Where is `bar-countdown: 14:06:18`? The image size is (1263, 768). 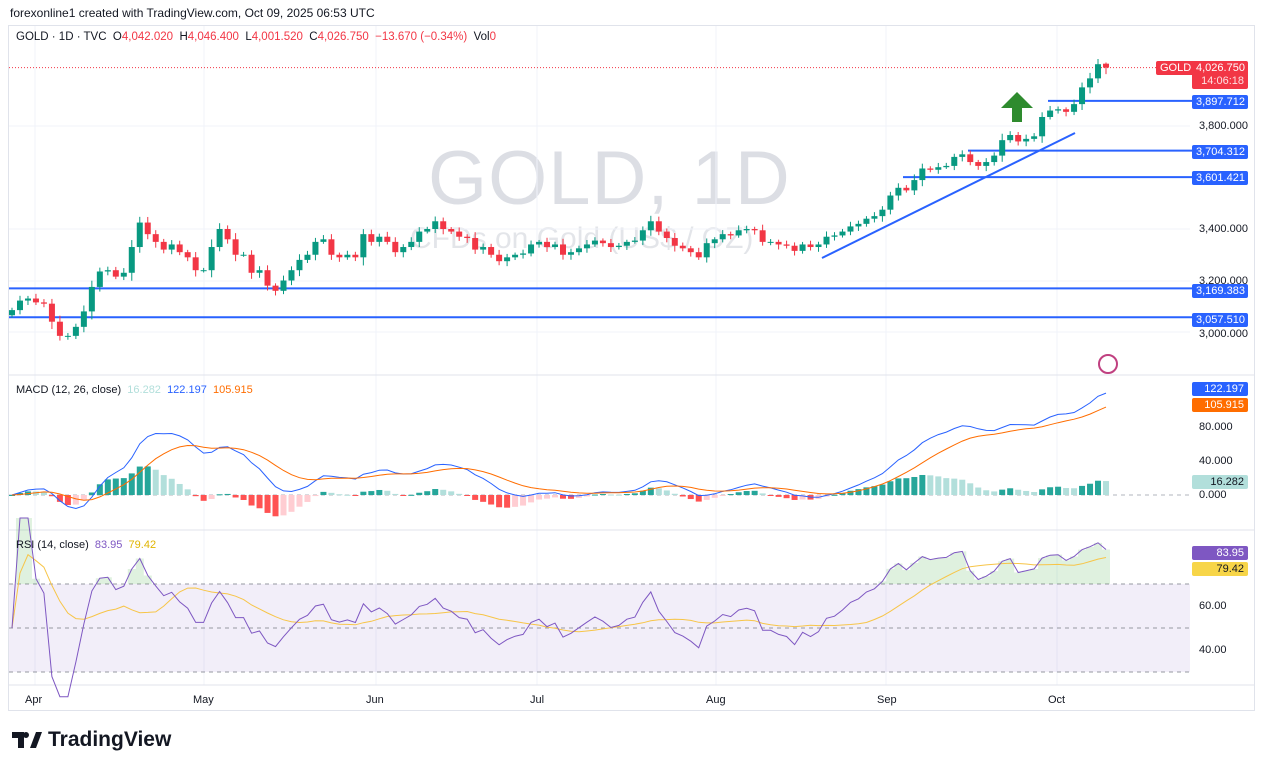
bar-countdown: 14:06:18 is located at coordinates (1222, 81).